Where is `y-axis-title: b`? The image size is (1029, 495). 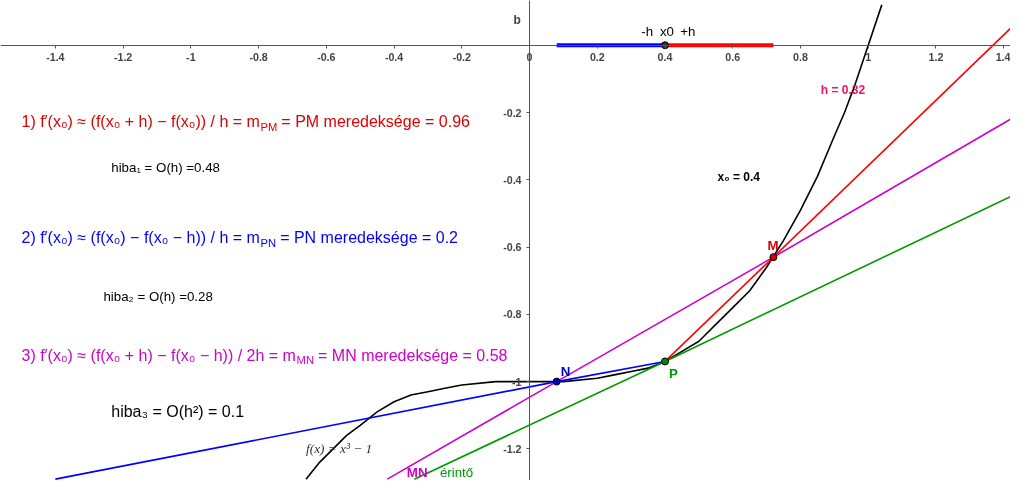 y-axis-title: b is located at coordinates (517, 19).